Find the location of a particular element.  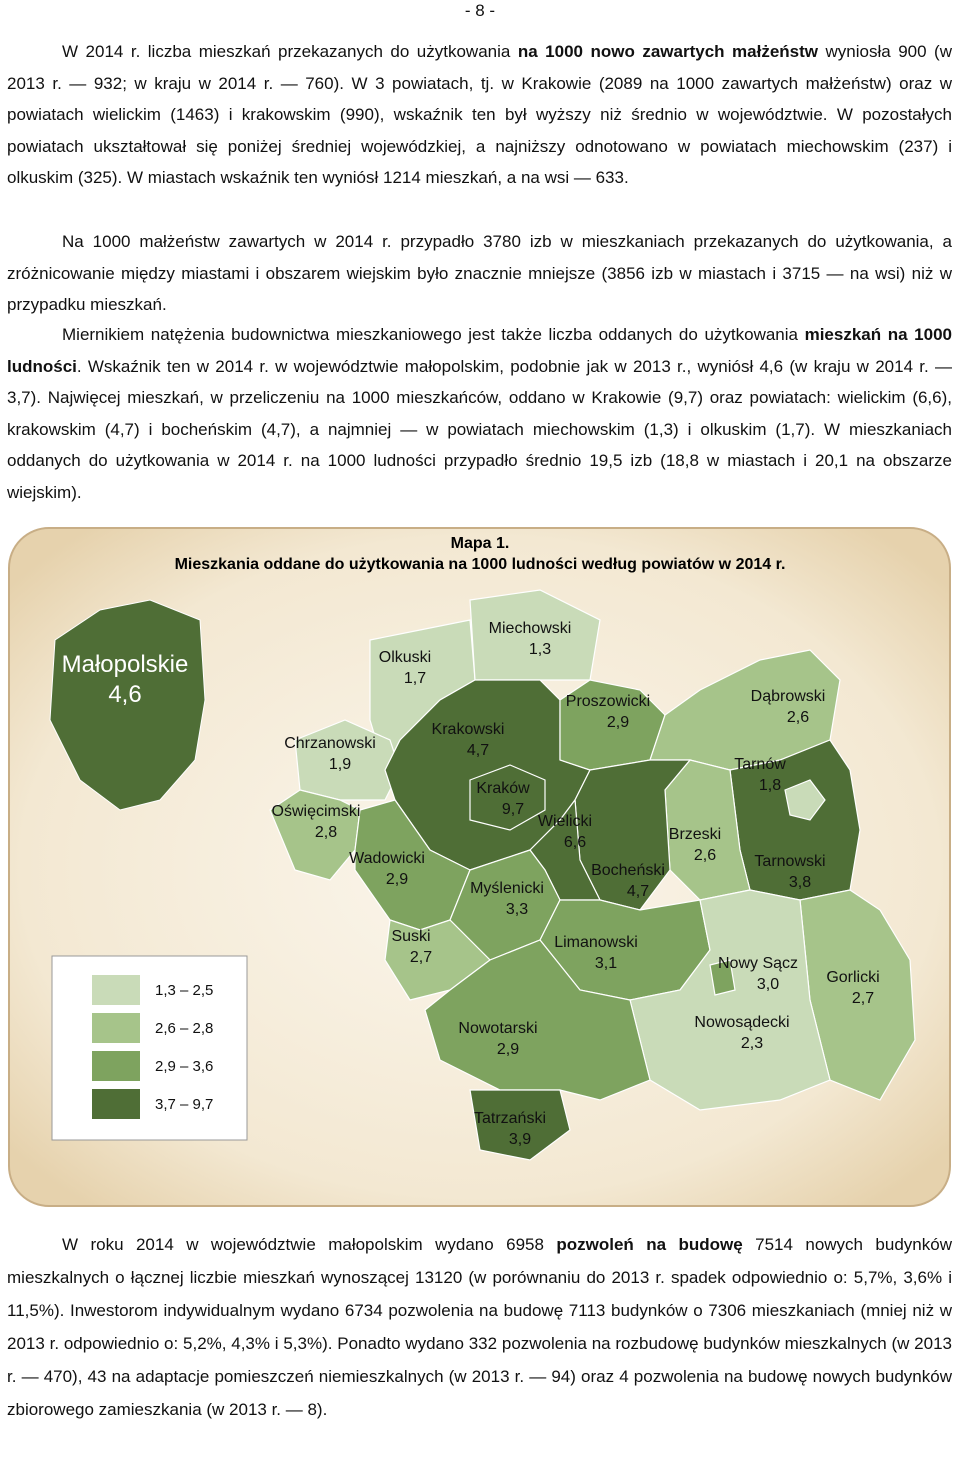

legend-label: 2,9 – 3,6 is located at coordinates (184, 1066).